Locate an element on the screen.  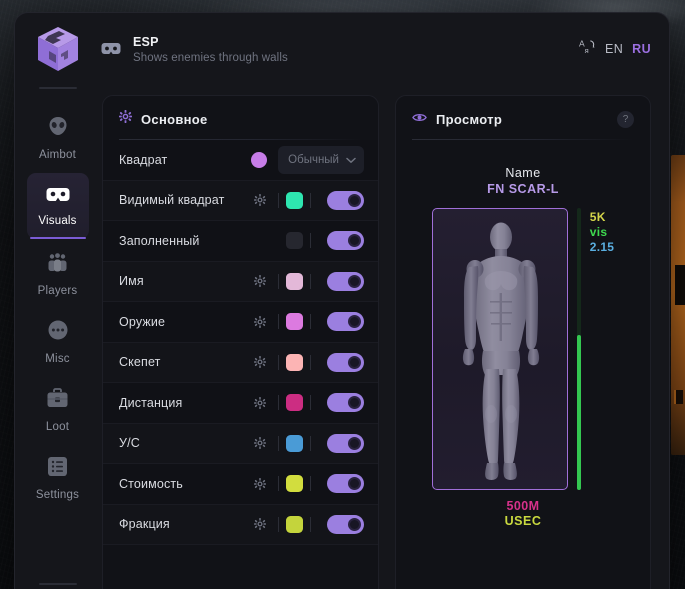
chevron-down-icon is located at coordinates (351, 160).